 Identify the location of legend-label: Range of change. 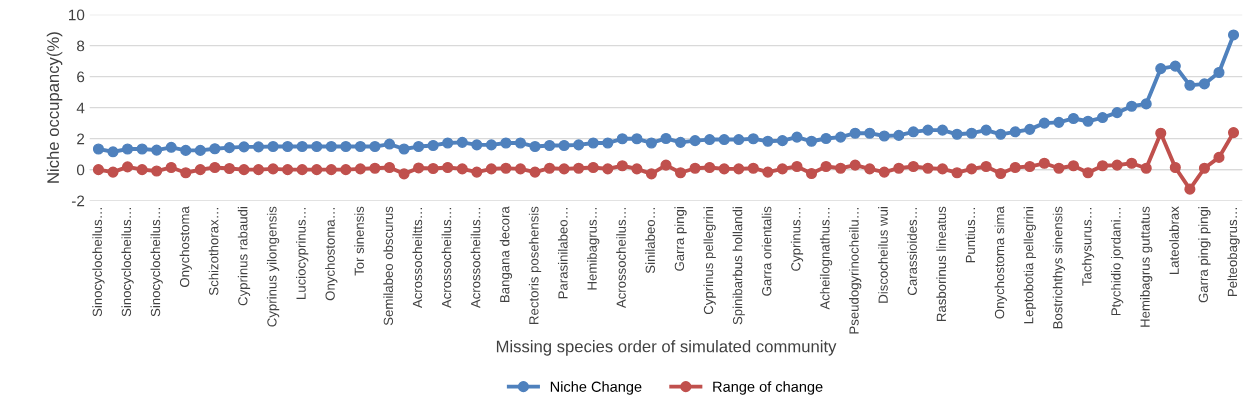
(768, 388).